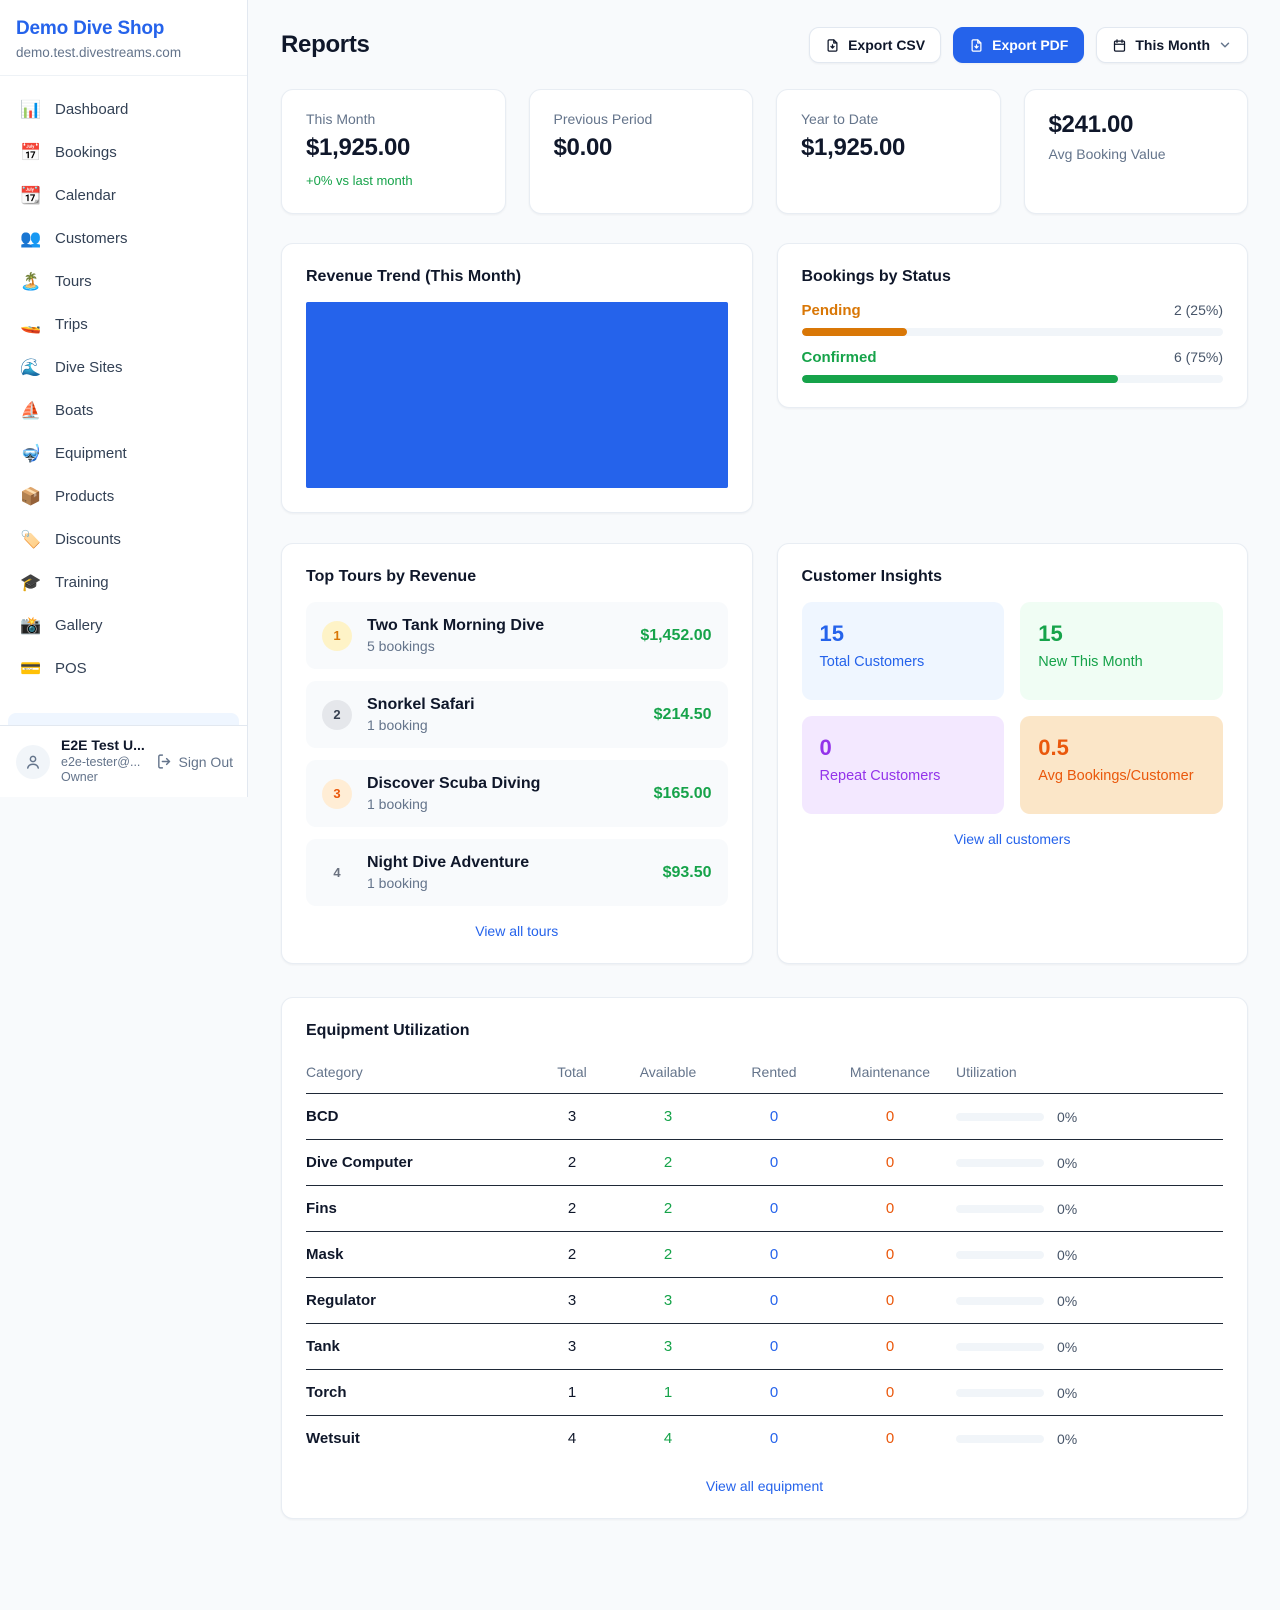 This screenshot has width=1280, height=1610. I want to click on period-dropdown: This Month, so click(1172, 45).